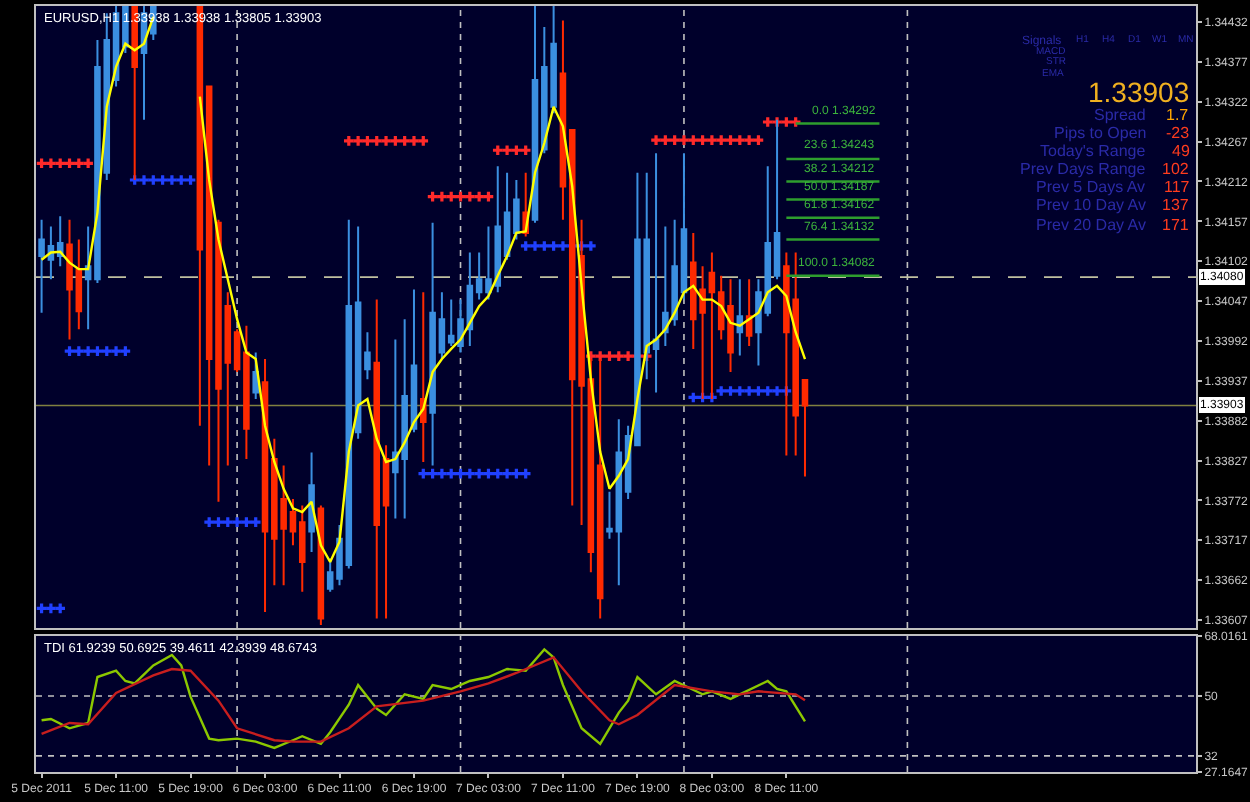 This screenshot has width=1250, height=802. I want to click on annotation: Prev 10 Day Av, so click(1091, 205).